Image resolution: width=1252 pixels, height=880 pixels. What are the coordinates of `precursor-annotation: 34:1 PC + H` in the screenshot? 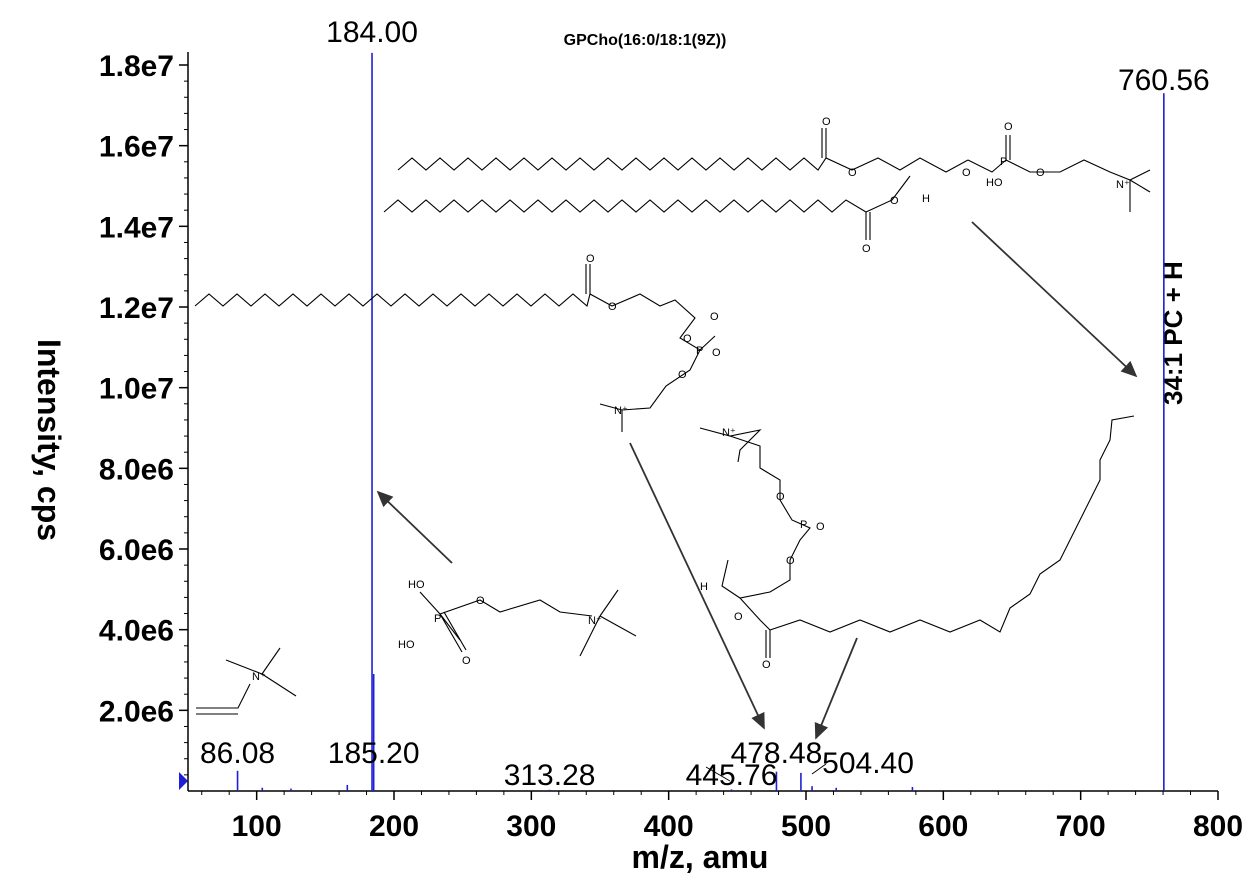 It's located at (1173, 333).